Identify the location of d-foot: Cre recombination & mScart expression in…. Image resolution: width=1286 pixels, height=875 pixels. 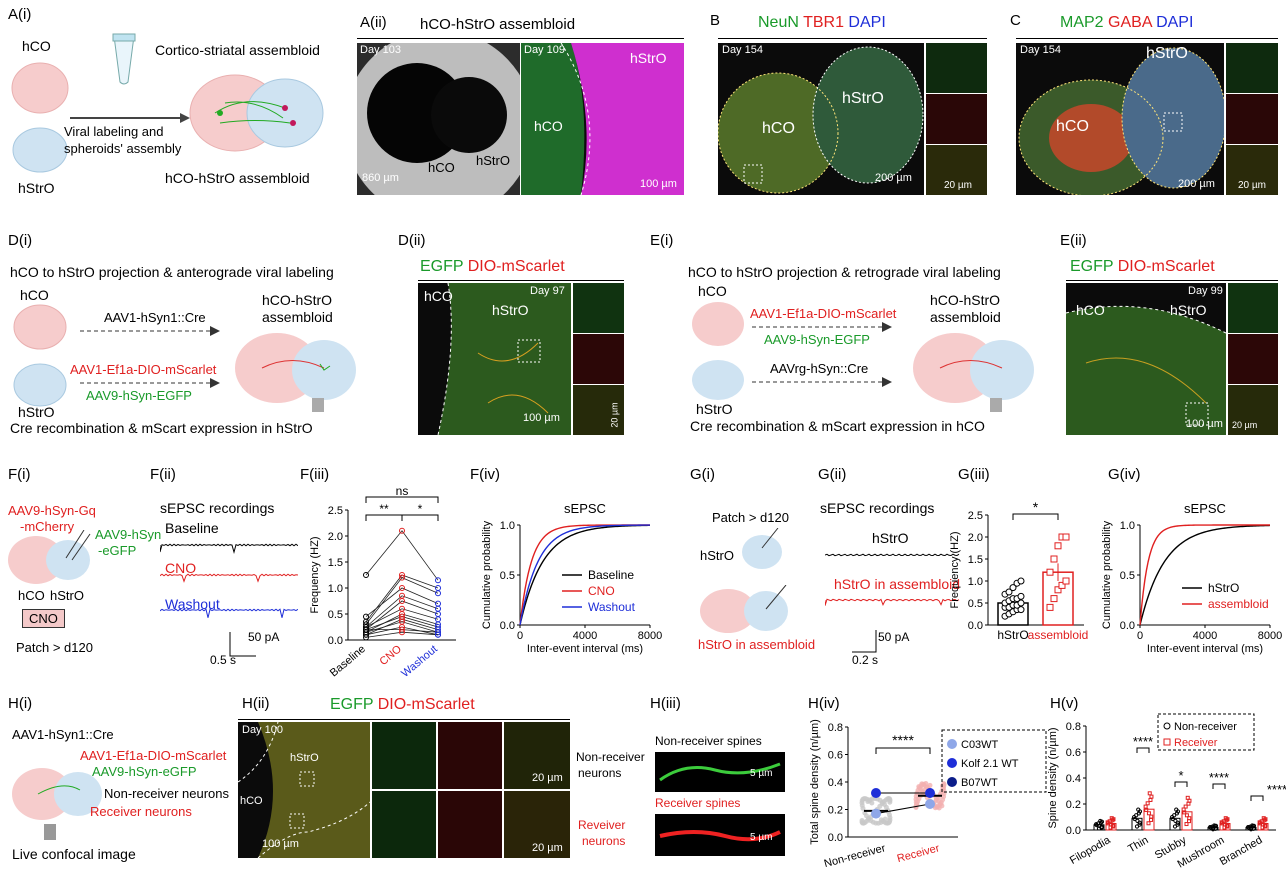
(161, 428).